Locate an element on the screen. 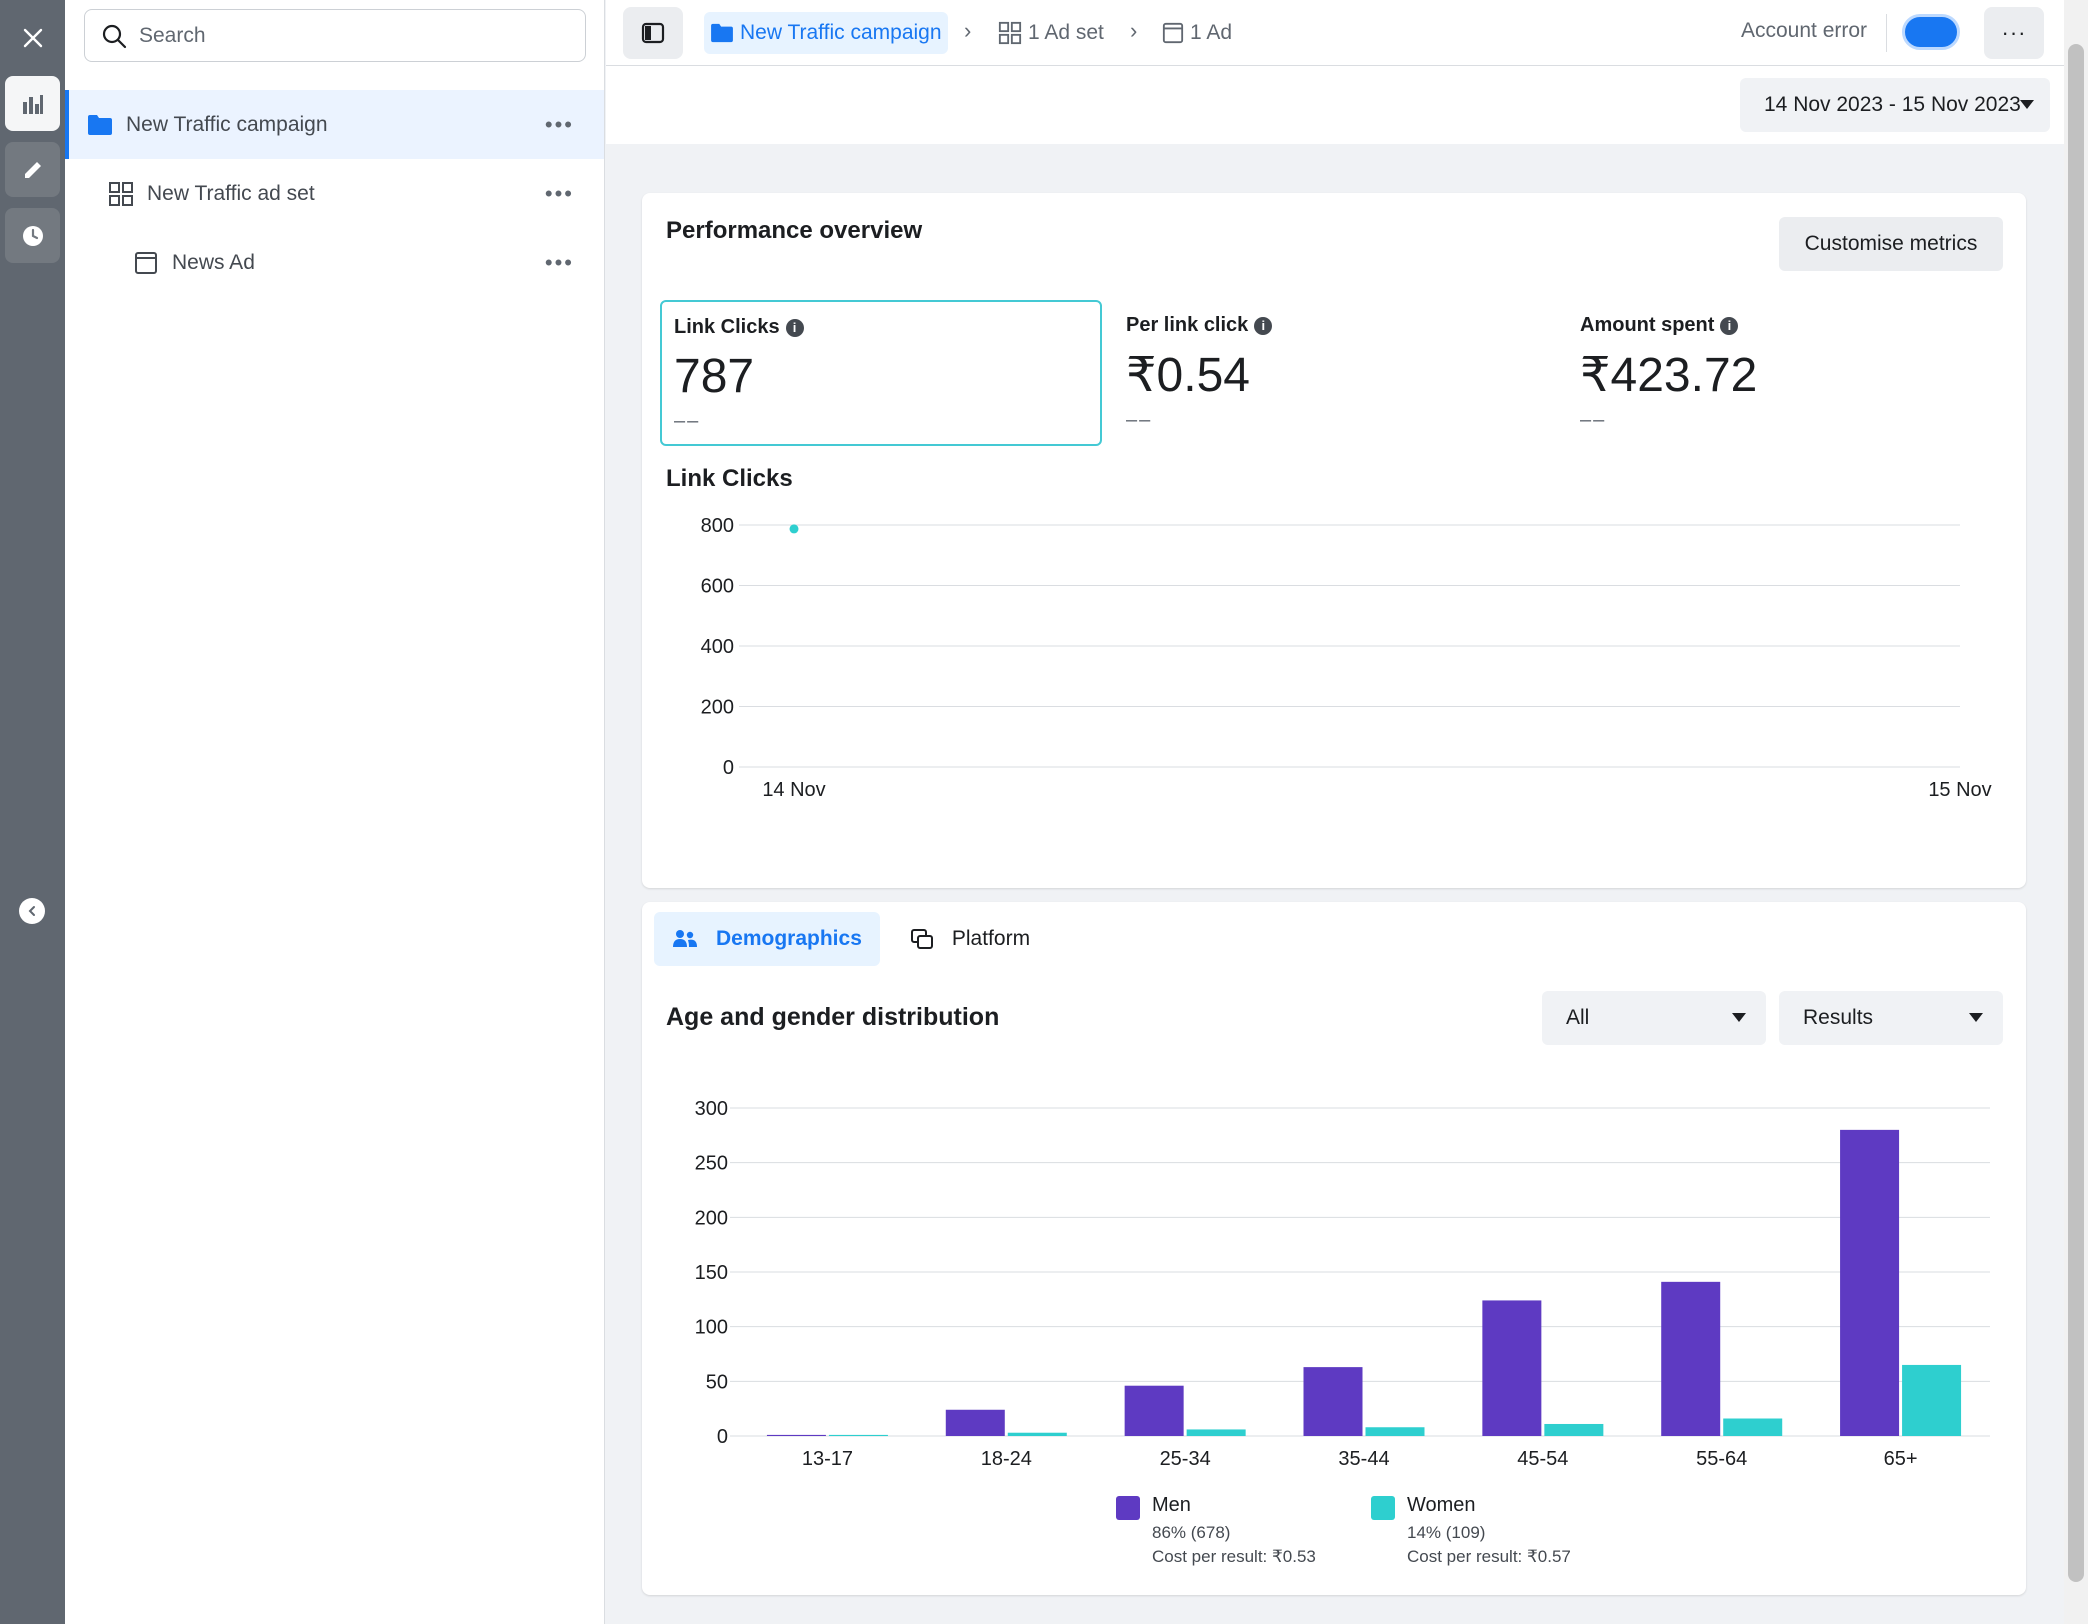  tab-demographics: Demographics is located at coordinates (767, 939).